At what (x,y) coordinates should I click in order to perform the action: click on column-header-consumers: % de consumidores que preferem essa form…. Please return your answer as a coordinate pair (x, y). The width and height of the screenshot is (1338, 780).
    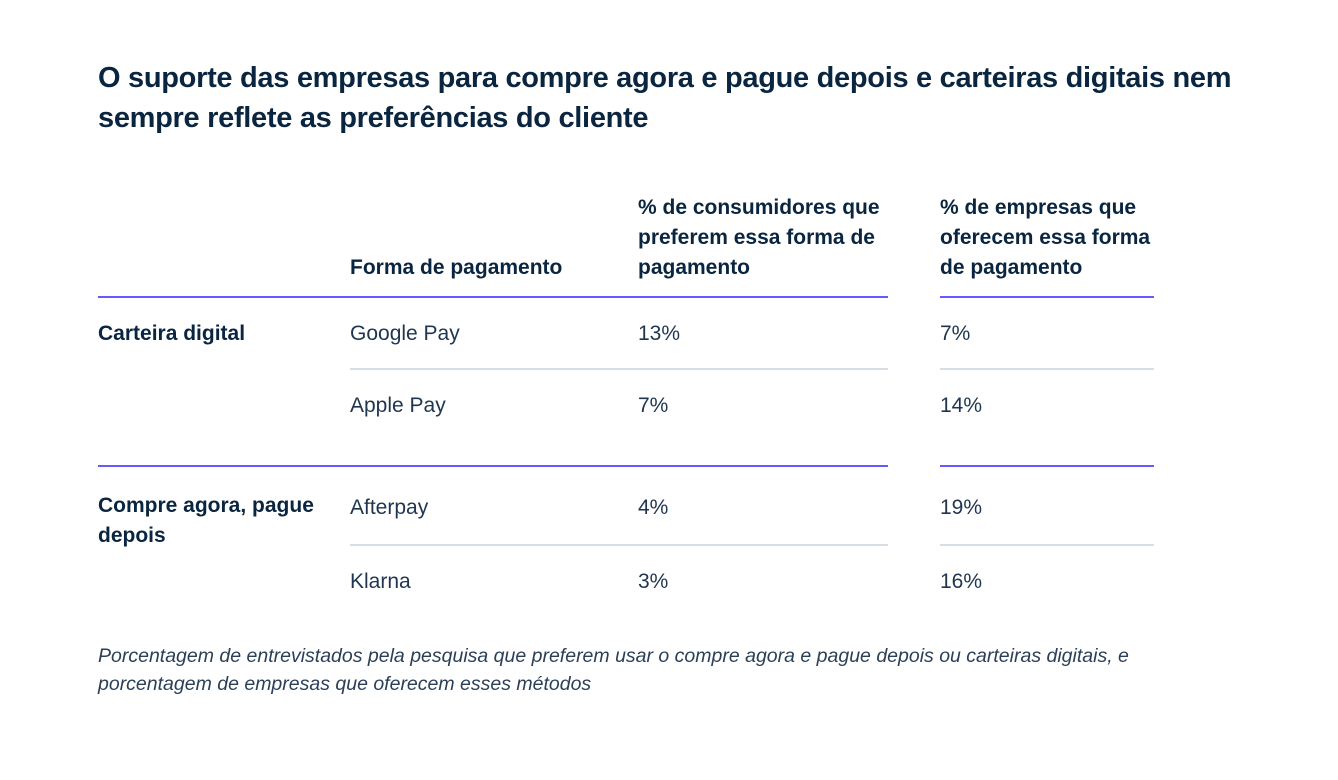
    Looking at the image, I should click on (759, 237).